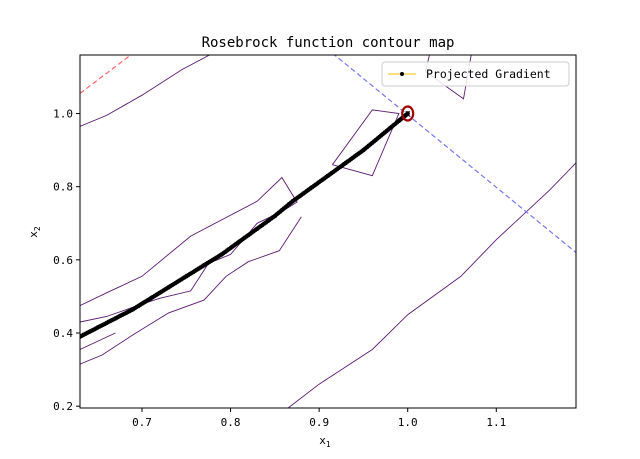 The height and width of the screenshot is (459, 640). I want to click on legend-box, so click(475, 74).